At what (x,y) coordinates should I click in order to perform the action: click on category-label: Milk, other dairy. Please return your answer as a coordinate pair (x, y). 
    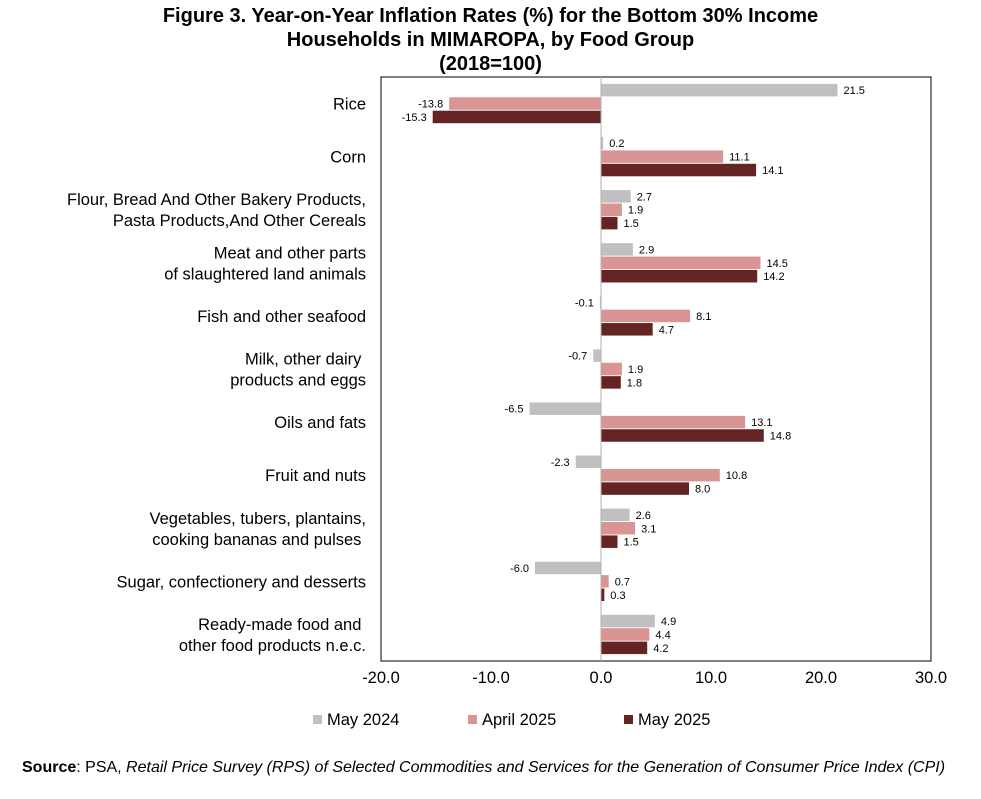
    Looking at the image, I should click on (305, 360).